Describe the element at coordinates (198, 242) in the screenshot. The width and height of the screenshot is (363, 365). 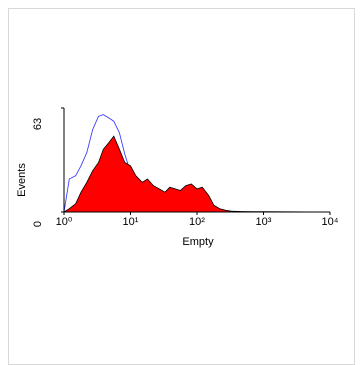
I see `x-axis-label: Empty` at that location.